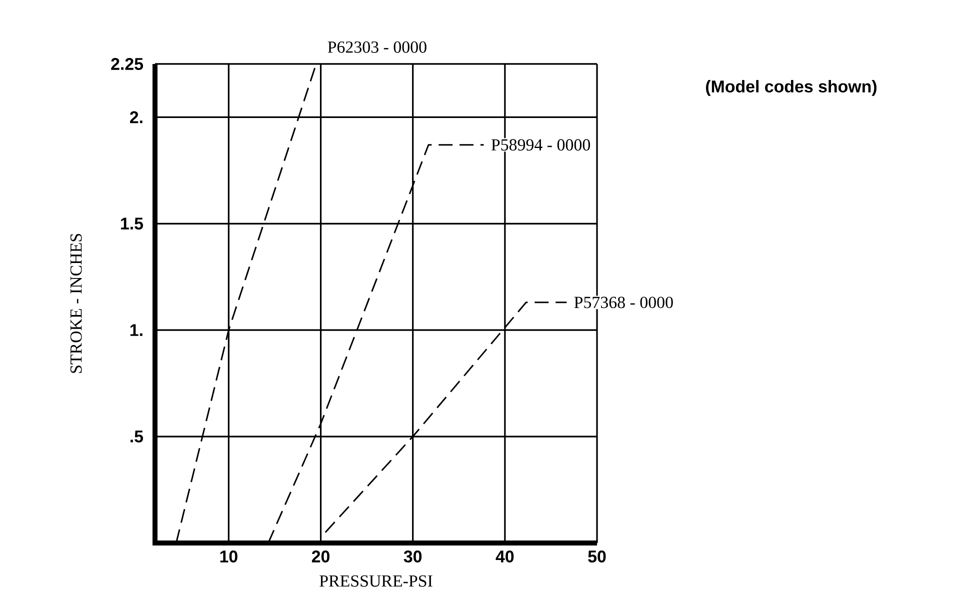  I want to click on x-tick-label: 50, so click(597, 556).